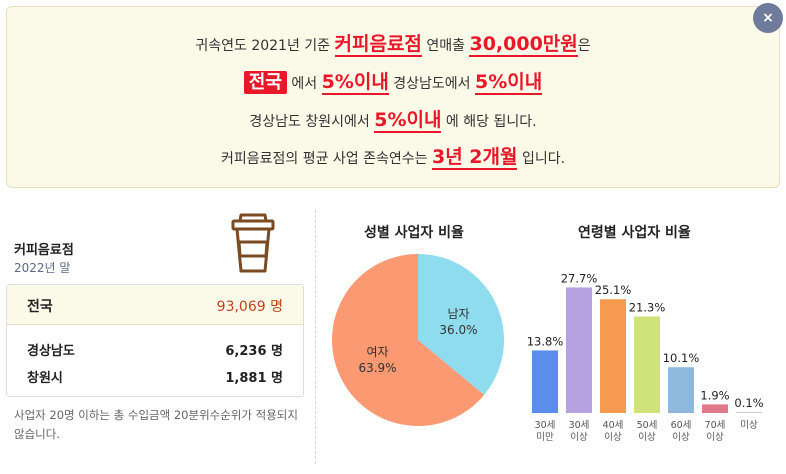 This screenshot has width=786, height=474. Describe the element at coordinates (249, 307) in the screenshot. I see `stat-value-national: 93,069 명` at that location.